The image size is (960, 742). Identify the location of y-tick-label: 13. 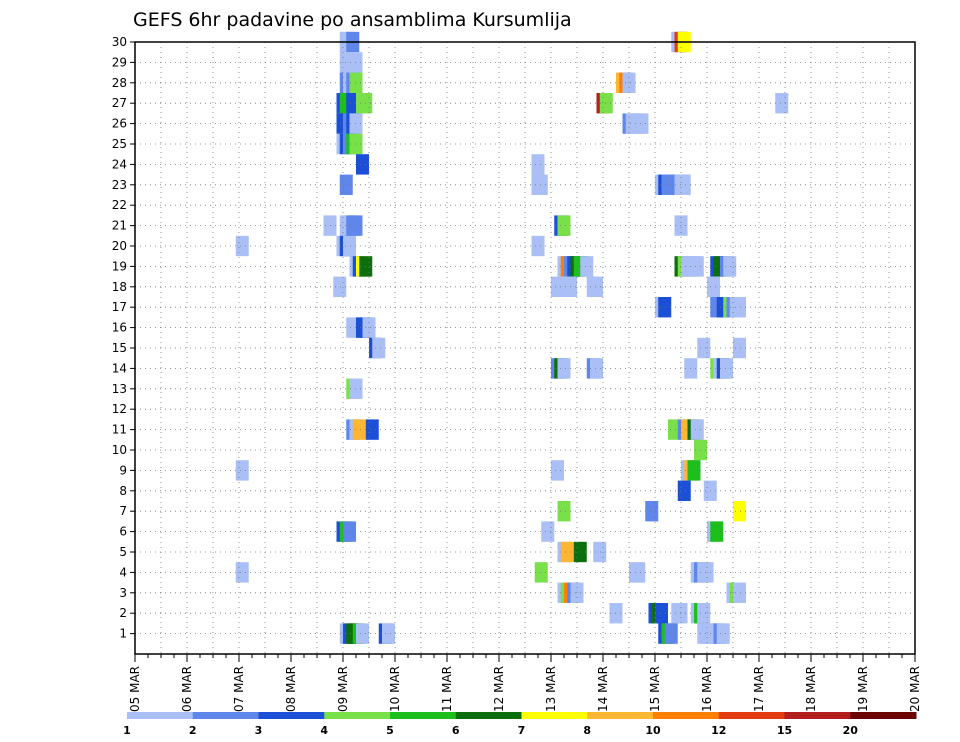
(119, 389).